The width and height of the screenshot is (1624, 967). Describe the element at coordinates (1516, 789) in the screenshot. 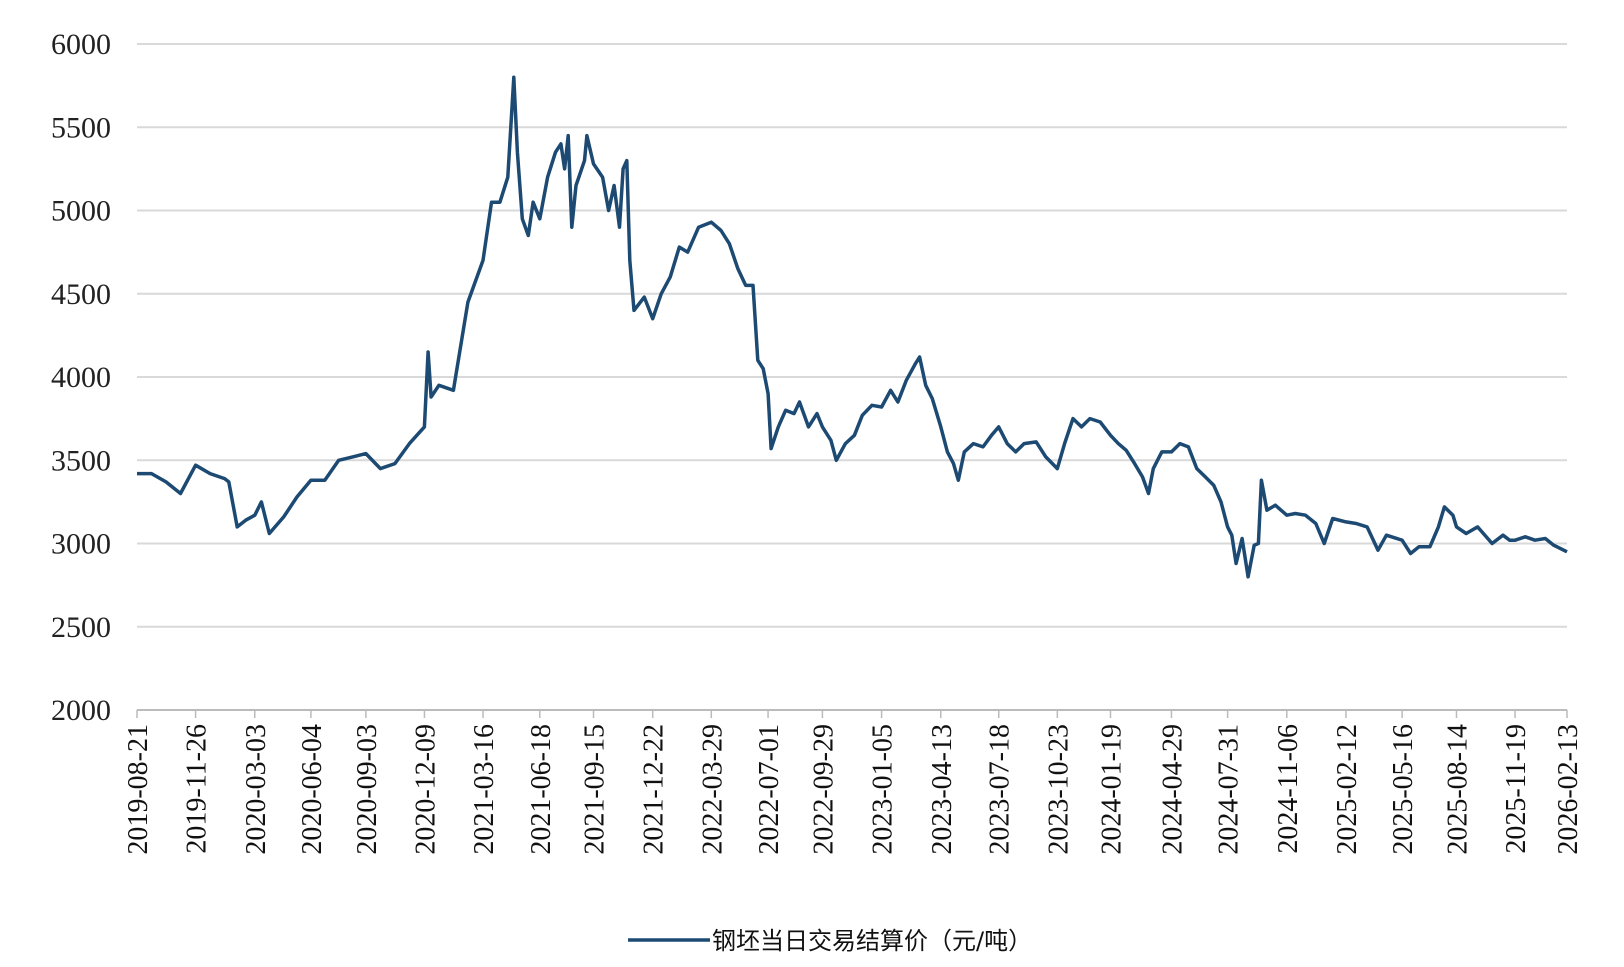

I see `x-tick-label: 2025-11-19` at that location.